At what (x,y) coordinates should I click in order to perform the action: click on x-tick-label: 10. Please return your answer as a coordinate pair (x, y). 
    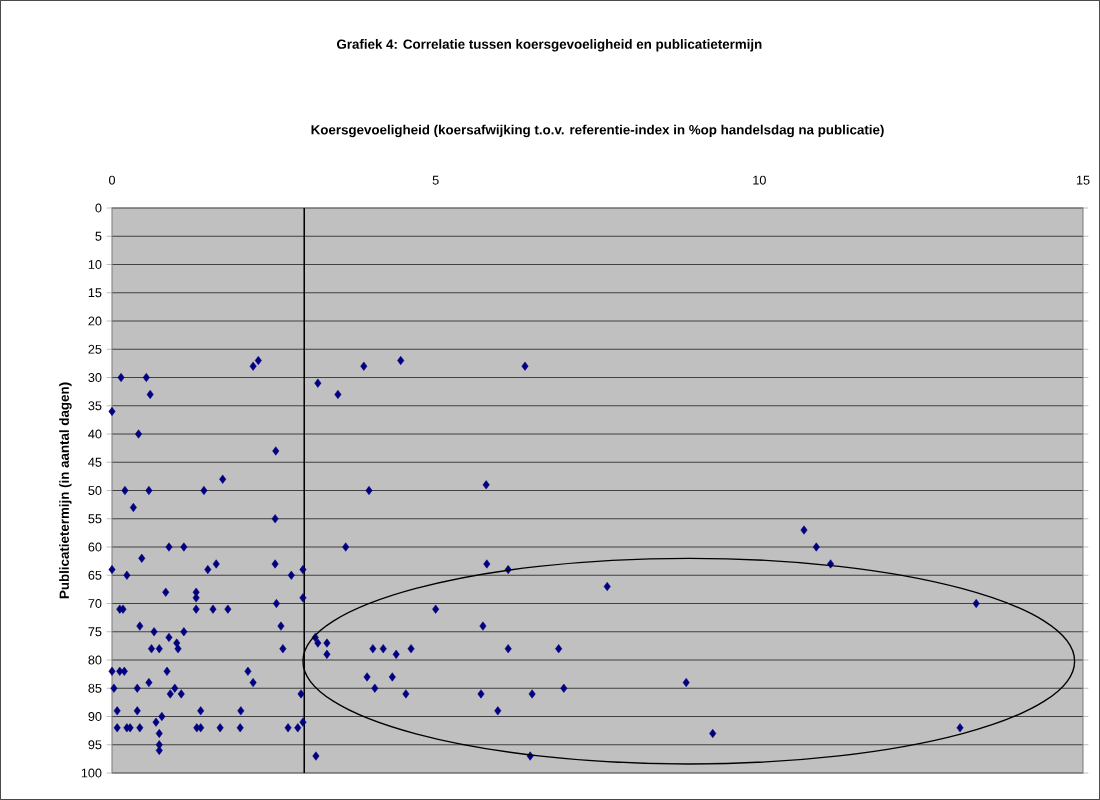
    Looking at the image, I should click on (759, 180).